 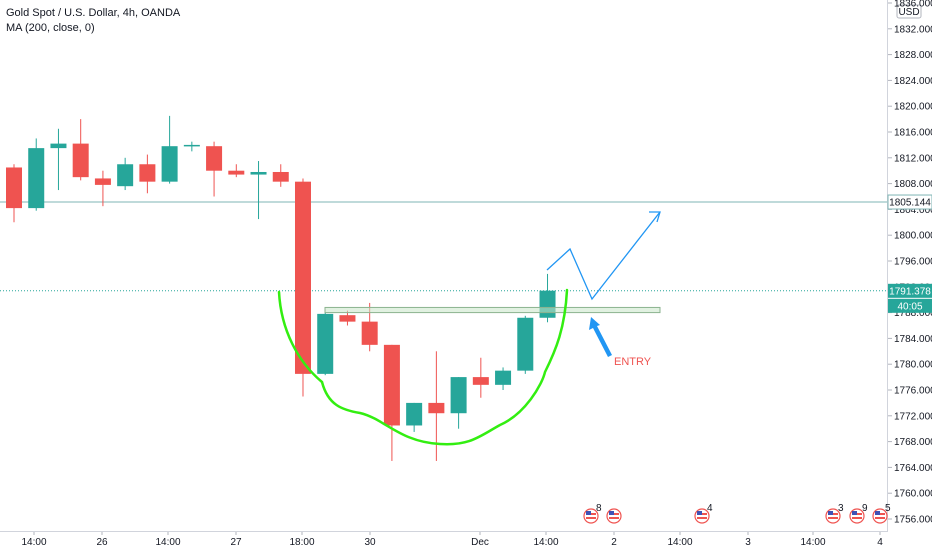 I want to click on svg-text: 40:05, so click(x=909, y=306).